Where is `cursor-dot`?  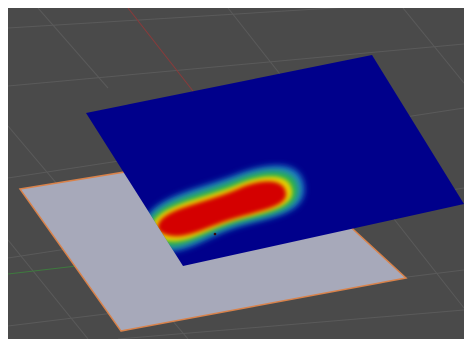
cursor-dot is located at coordinates (215, 234).